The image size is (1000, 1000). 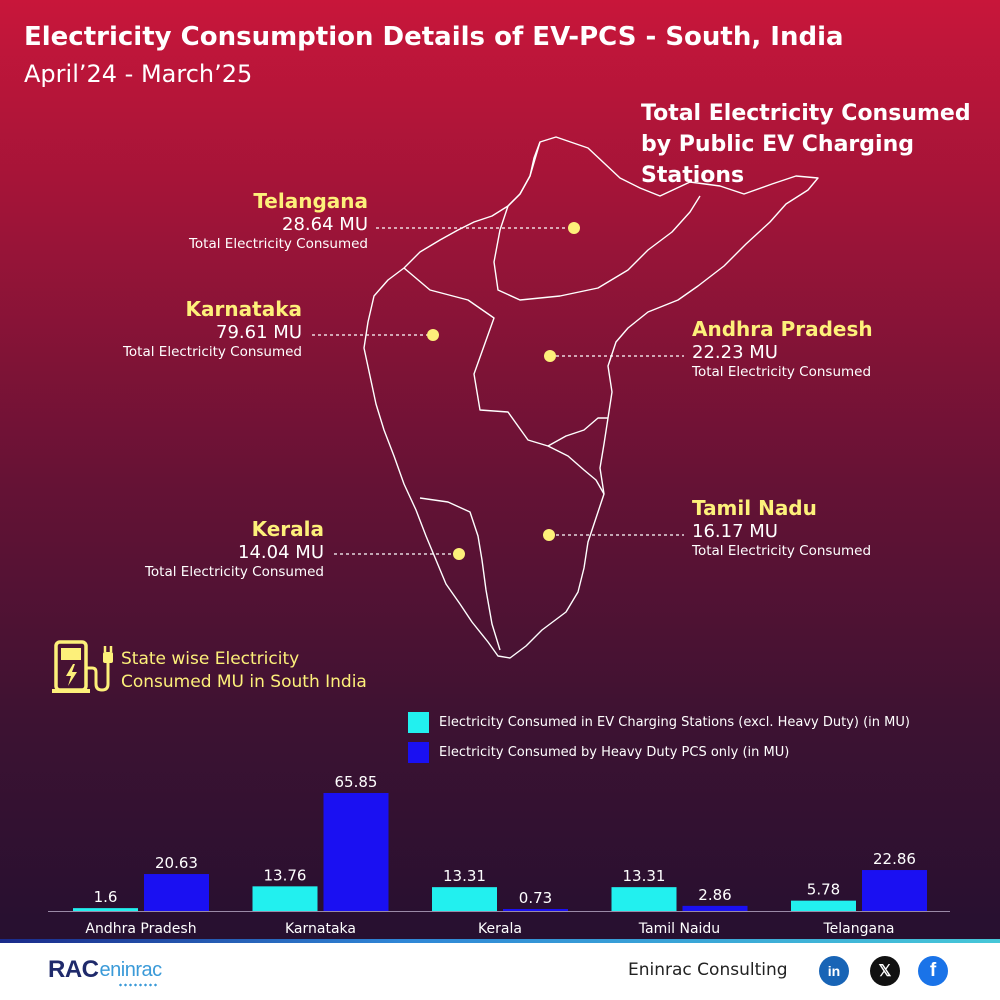 I want to click on state-name: Tamil Nadu, so click(x=754, y=508).